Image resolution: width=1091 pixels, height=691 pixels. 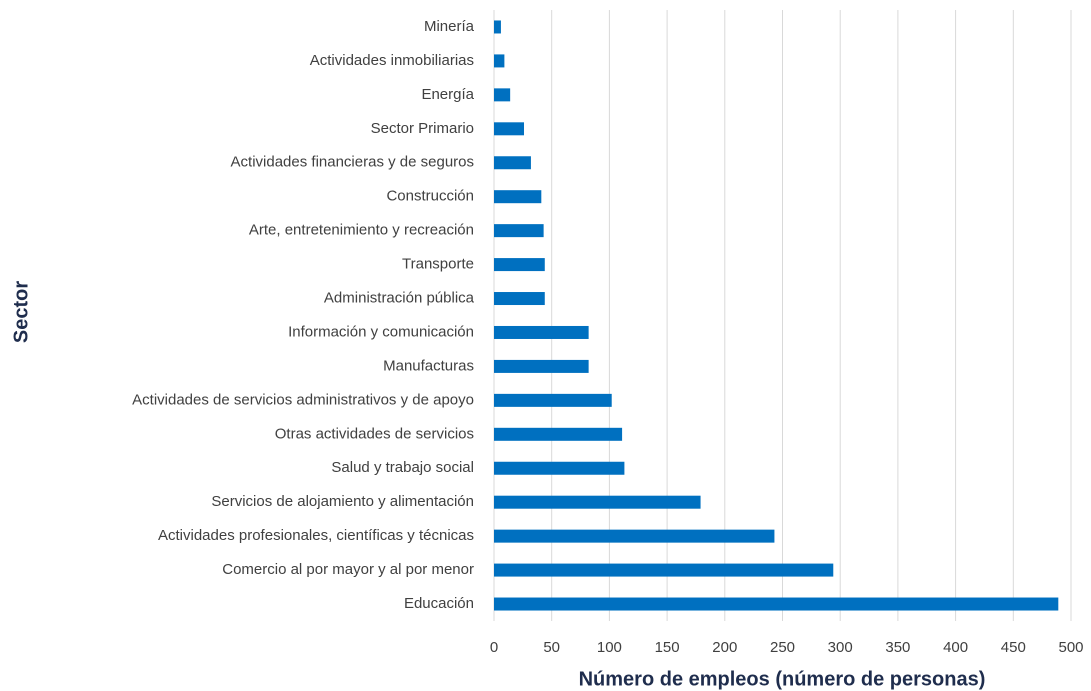 What do you see at coordinates (551, 647) in the screenshot?
I see `x-tick-label: 50` at bounding box center [551, 647].